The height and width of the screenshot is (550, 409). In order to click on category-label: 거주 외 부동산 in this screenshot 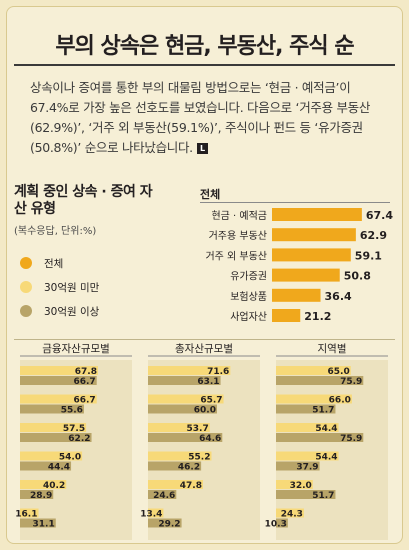, I will do `click(236, 256)`.